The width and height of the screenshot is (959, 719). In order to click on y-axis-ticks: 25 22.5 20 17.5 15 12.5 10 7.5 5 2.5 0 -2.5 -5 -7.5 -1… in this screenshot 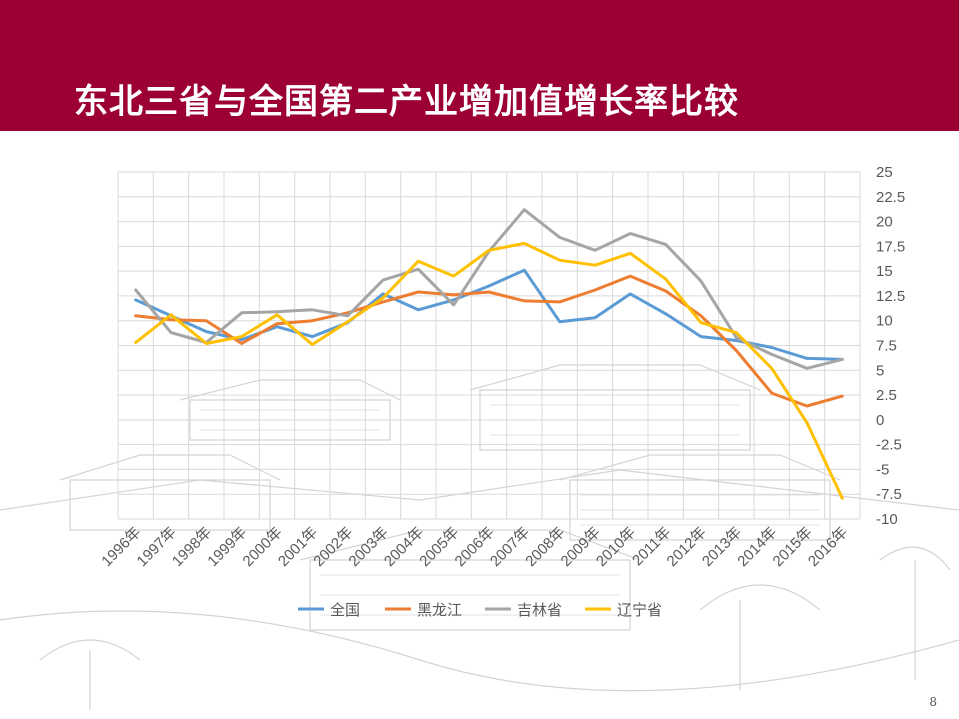, I will do `click(890, 346)`.